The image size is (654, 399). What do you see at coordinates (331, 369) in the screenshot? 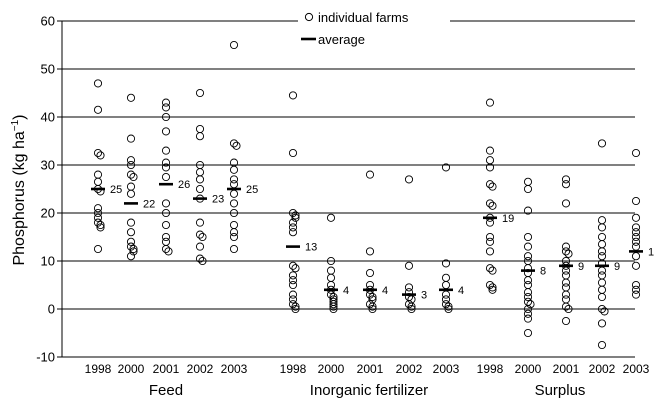
I see `x-tick-label: 2000` at bounding box center [331, 369].